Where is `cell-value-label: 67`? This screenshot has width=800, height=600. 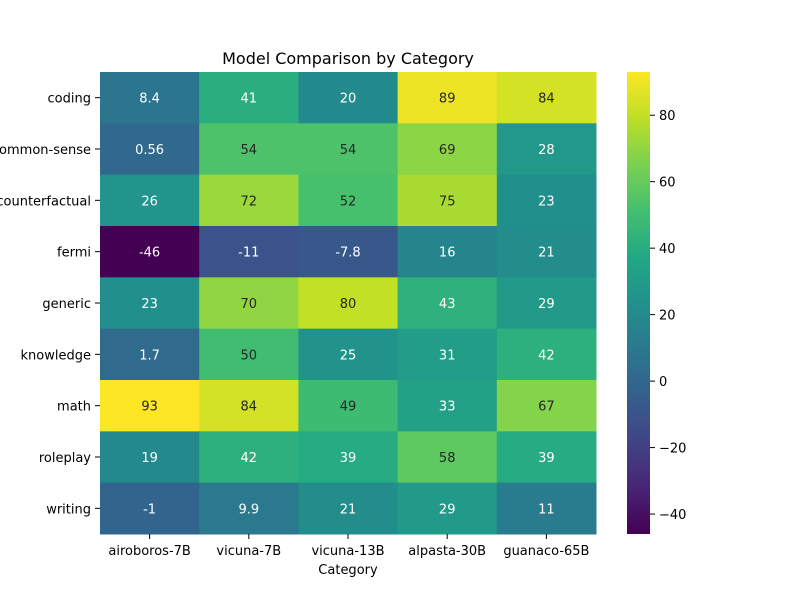
cell-value-label: 67 is located at coordinates (546, 407).